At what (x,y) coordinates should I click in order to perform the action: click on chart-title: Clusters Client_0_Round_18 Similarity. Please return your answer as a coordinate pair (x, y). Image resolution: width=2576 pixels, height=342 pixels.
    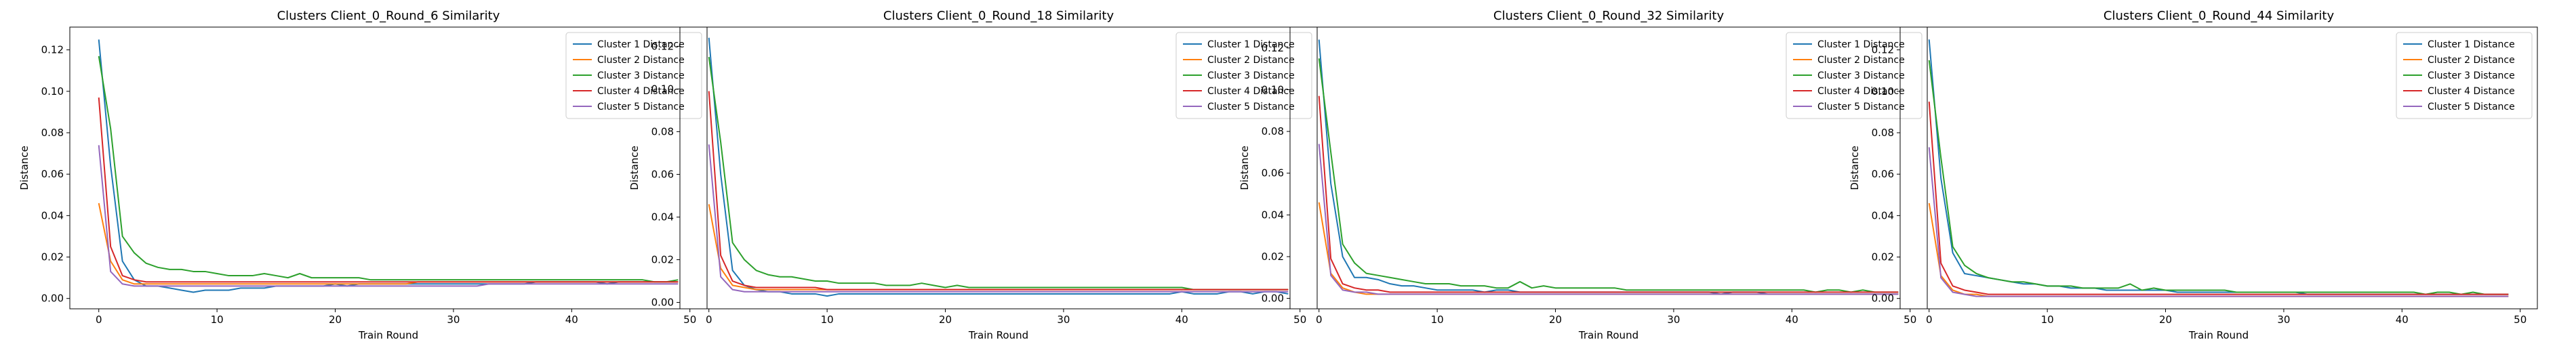
    Looking at the image, I should click on (998, 16).